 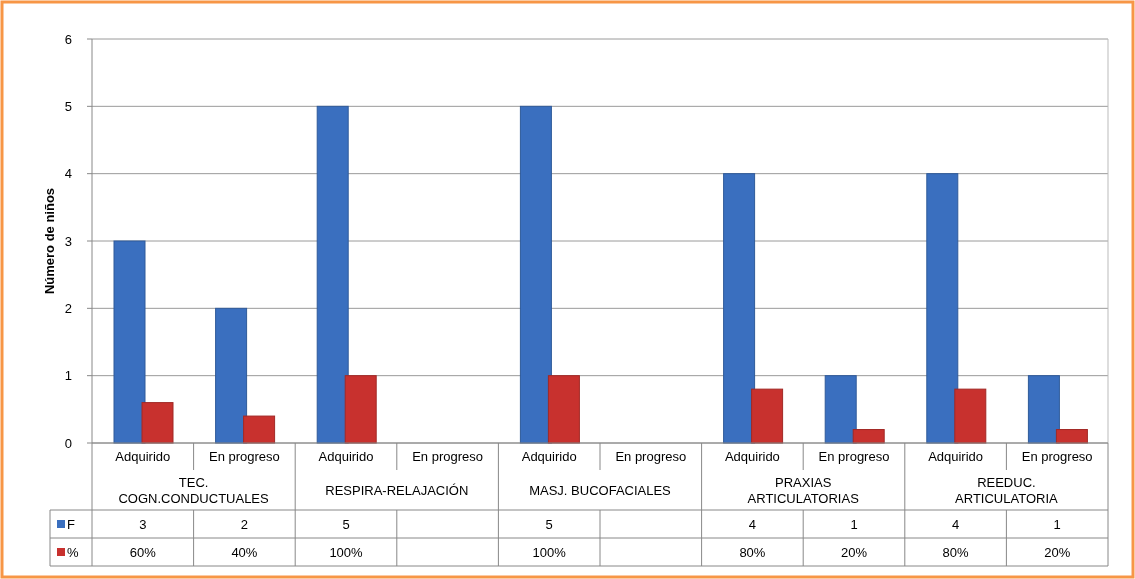 What do you see at coordinates (73, 552) in the screenshot?
I see `legend-label: %` at bounding box center [73, 552].